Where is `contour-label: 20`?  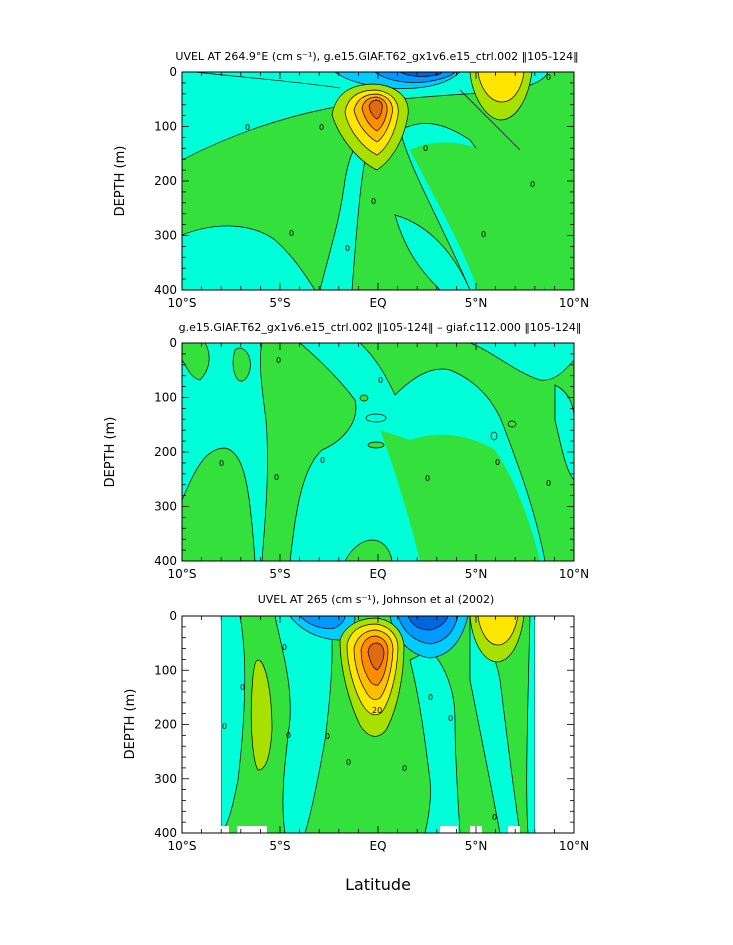
contour-label: 20 is located at coordinates (377, 710).